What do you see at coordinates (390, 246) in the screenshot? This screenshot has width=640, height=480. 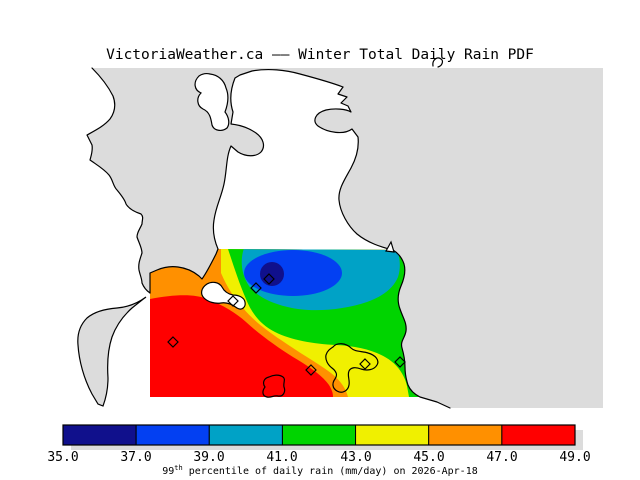 I see `water-notch` at bounding box center [390, 246].